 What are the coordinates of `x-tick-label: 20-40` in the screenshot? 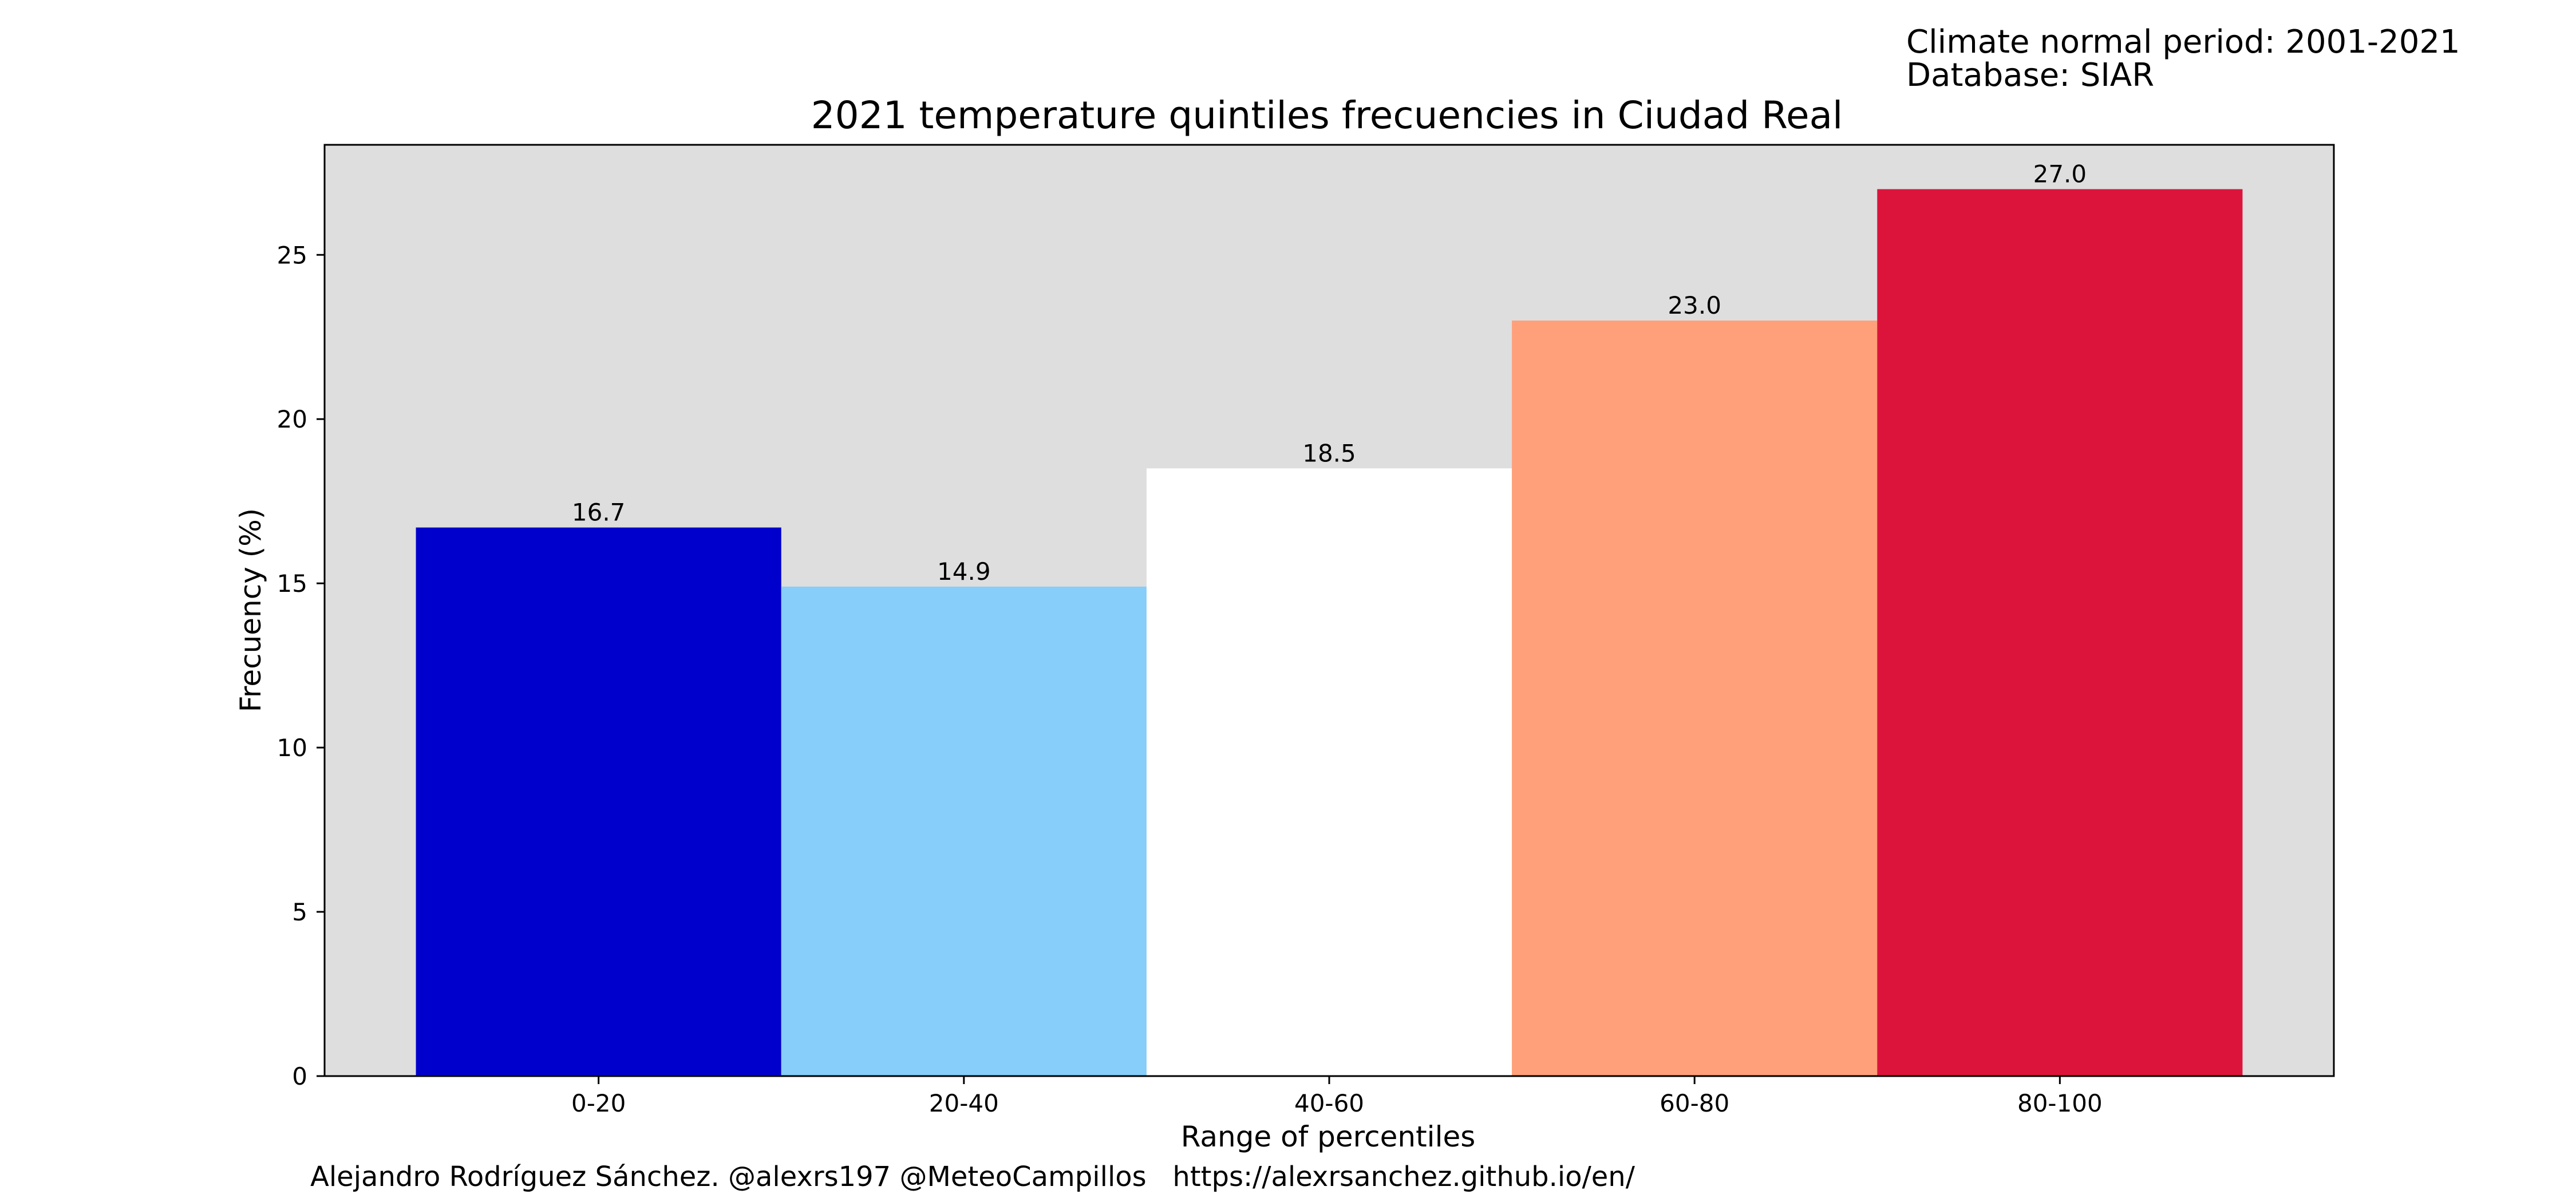 It's located at (964, 1103).